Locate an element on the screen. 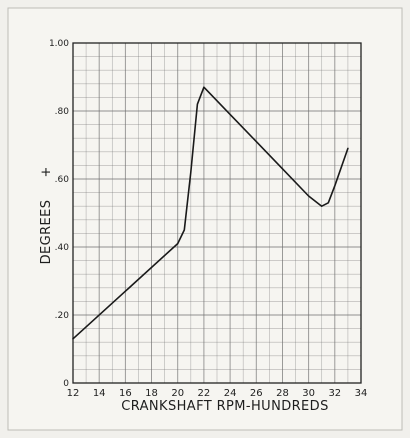 The image size is (410, 438). y-axis-label-group: DEGREES + is located at coordinates (46, 216).